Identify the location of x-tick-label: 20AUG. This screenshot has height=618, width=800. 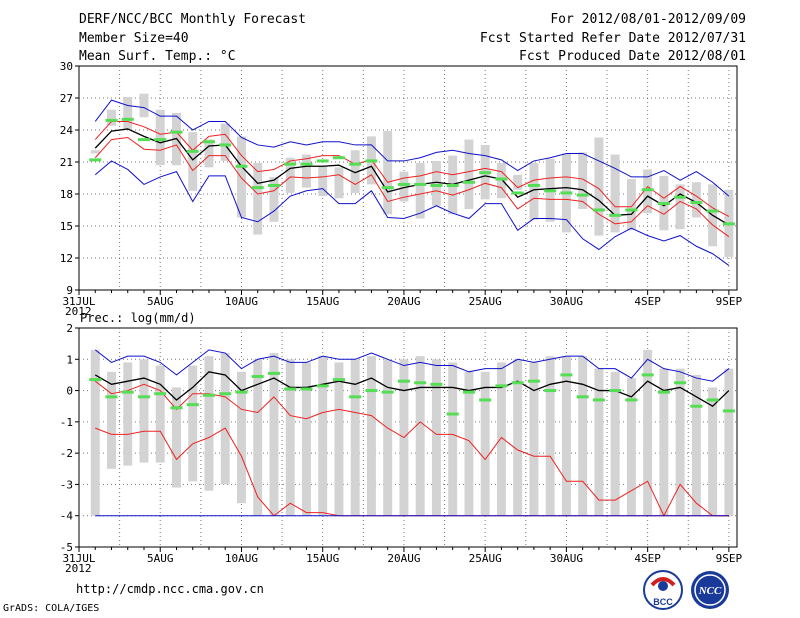
(403, 558).